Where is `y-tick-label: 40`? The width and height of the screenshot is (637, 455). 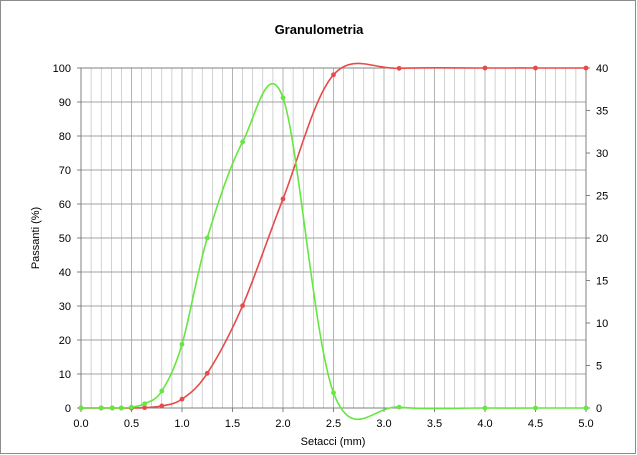
y-tick-label: 40 is located at coordinates (65, 273).